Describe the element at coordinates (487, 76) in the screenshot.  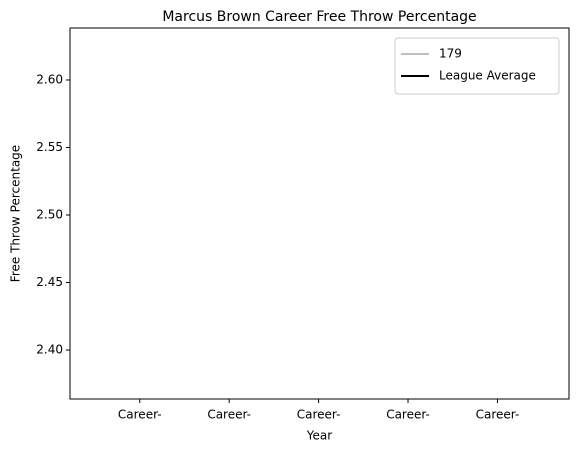
I see `legend-label: League Average` at that location.